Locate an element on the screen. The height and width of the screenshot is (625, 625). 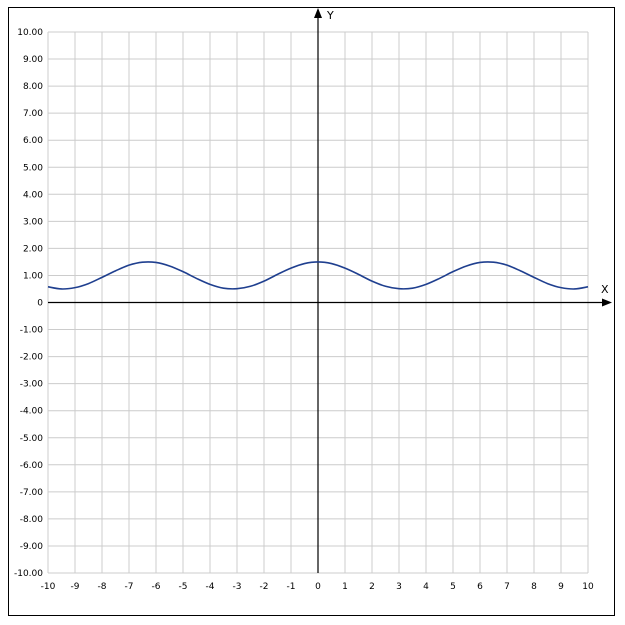
x-tick-label: 5 is located at coordinates (453, 587).